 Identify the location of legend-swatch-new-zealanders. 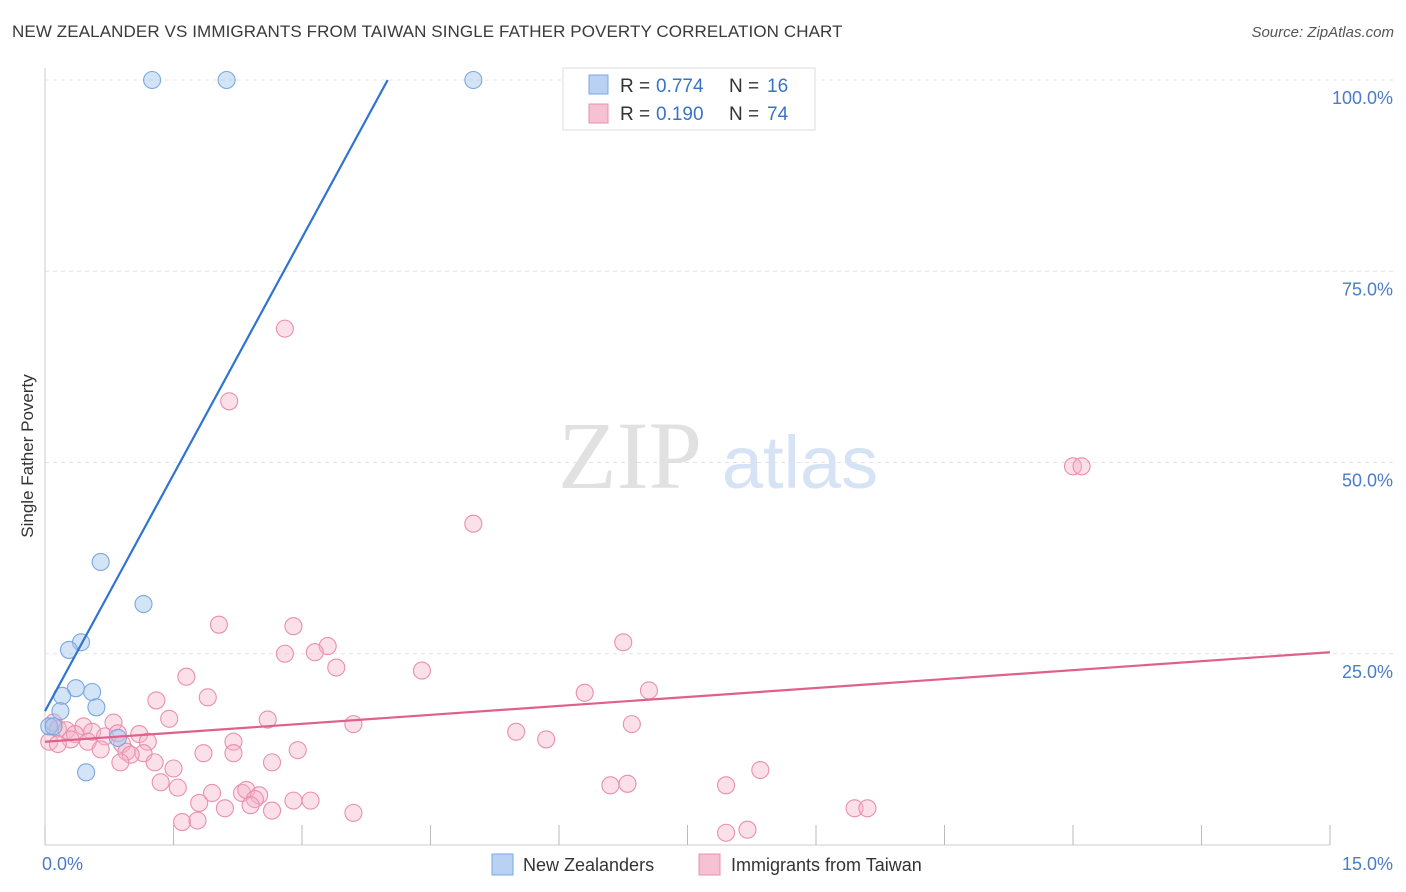
(598, 84).